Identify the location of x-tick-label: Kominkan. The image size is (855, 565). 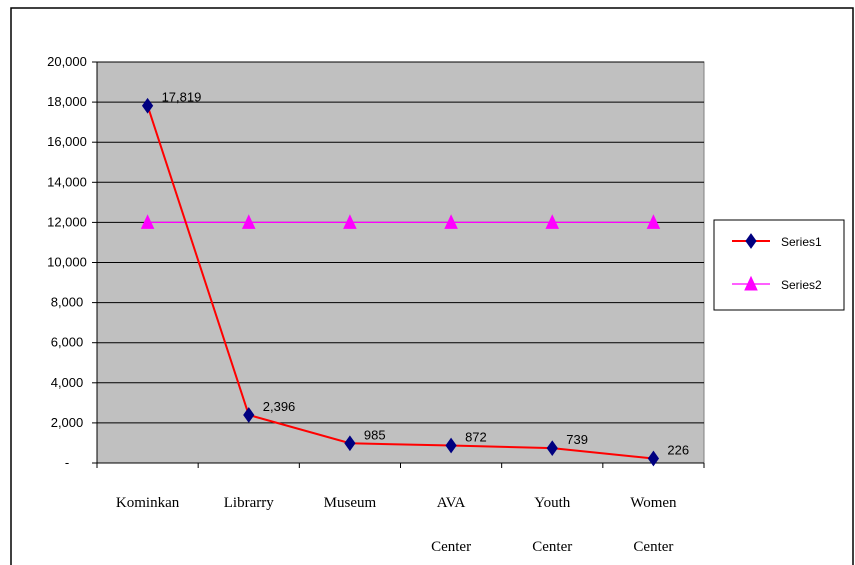
(148, 503).